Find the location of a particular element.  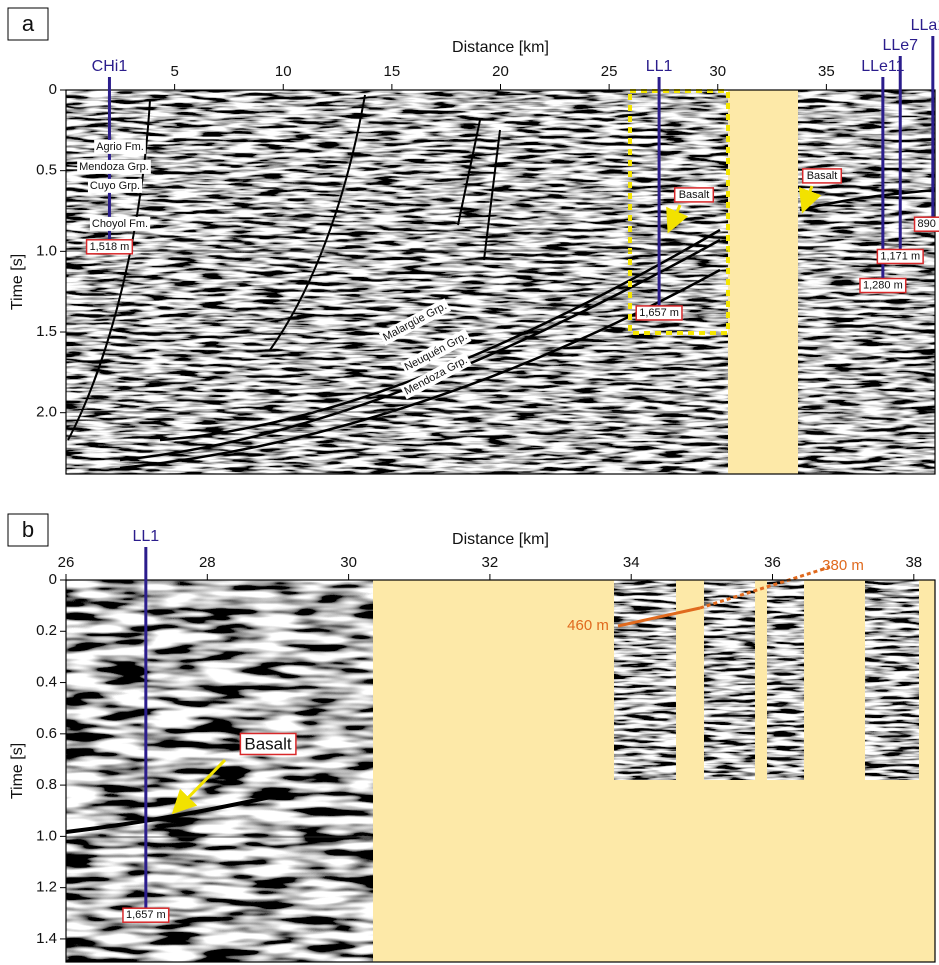

y-tick-label: 0.4 is located at coordinates (46, 682).